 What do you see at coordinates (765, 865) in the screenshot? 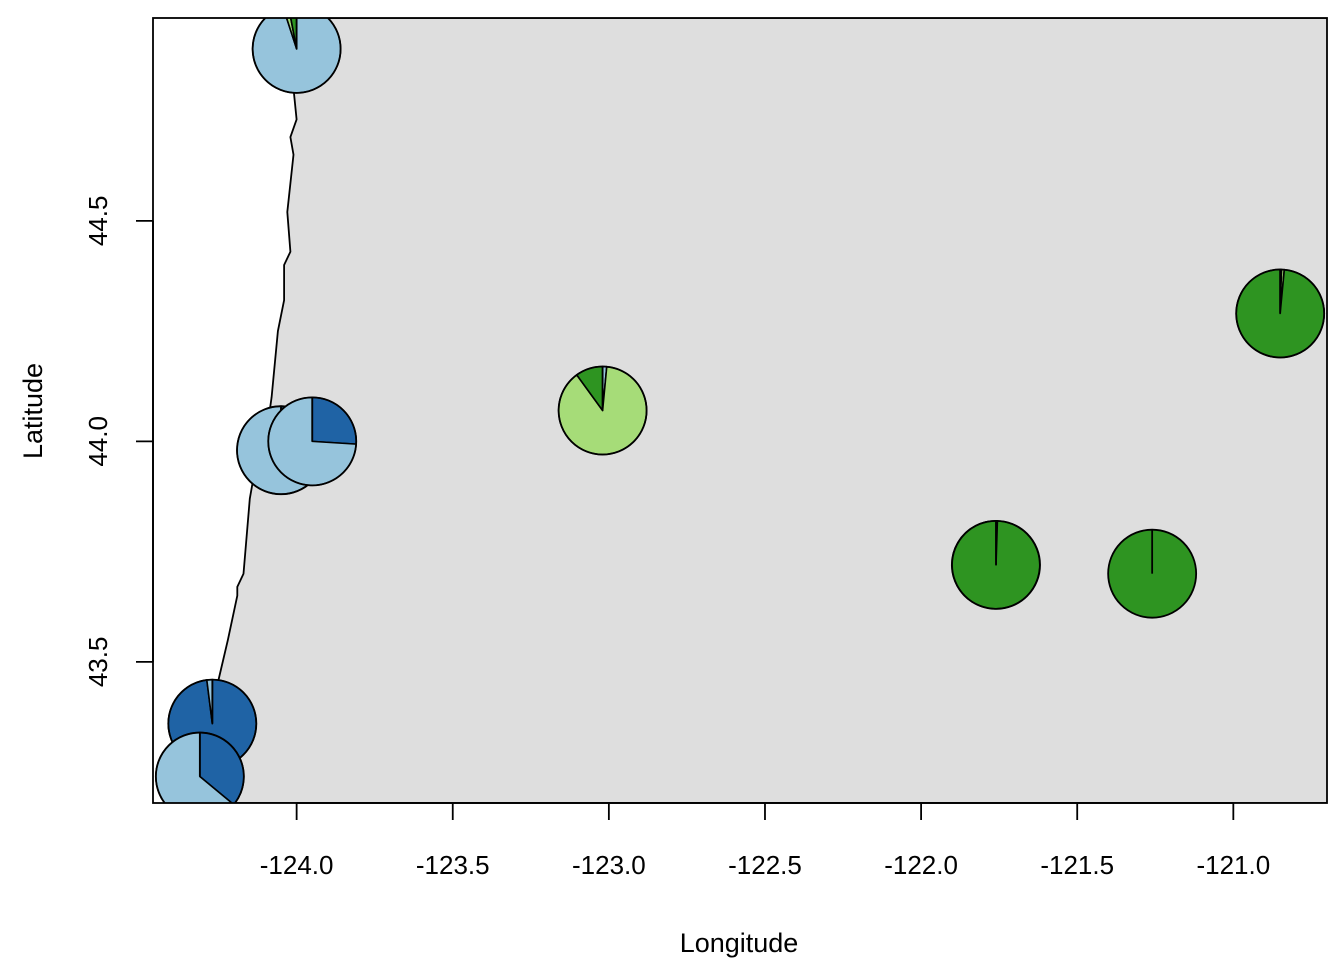
I see `x-tick-label: -122.5` at bounding box center [765, 865].